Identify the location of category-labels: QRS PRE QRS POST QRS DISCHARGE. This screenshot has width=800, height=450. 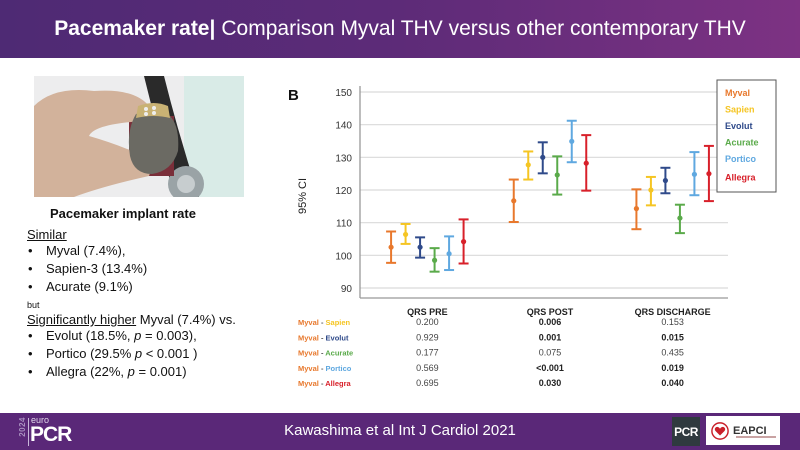
(559, 312).